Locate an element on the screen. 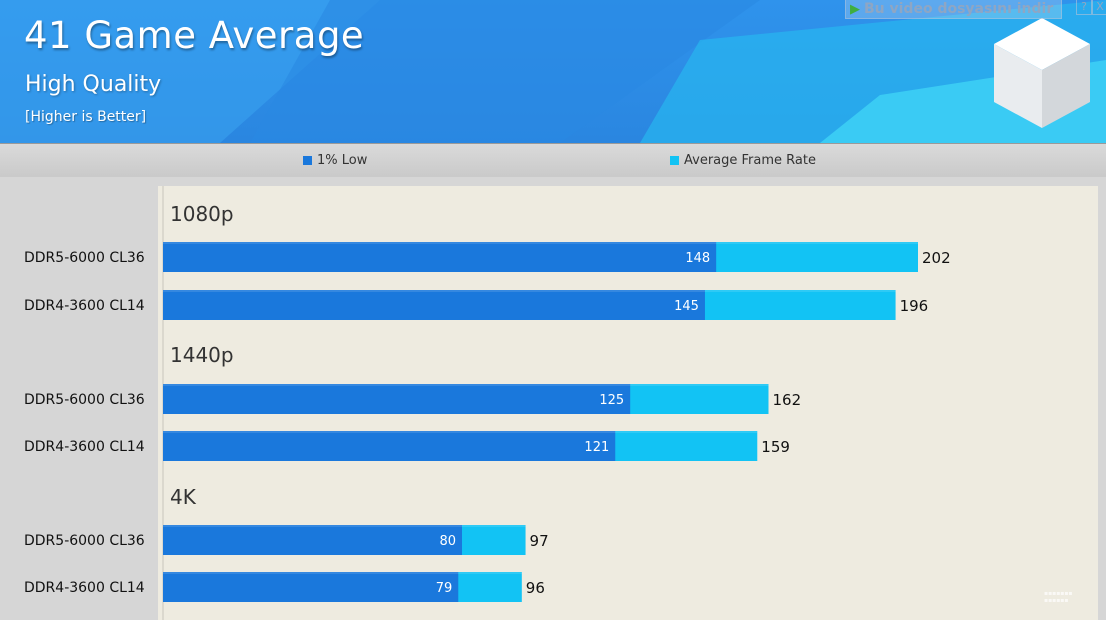 The height and width of the screenshot is (620, 1106). legend-item-1pct-low: 1% Low is located at coordinates (335, 160).